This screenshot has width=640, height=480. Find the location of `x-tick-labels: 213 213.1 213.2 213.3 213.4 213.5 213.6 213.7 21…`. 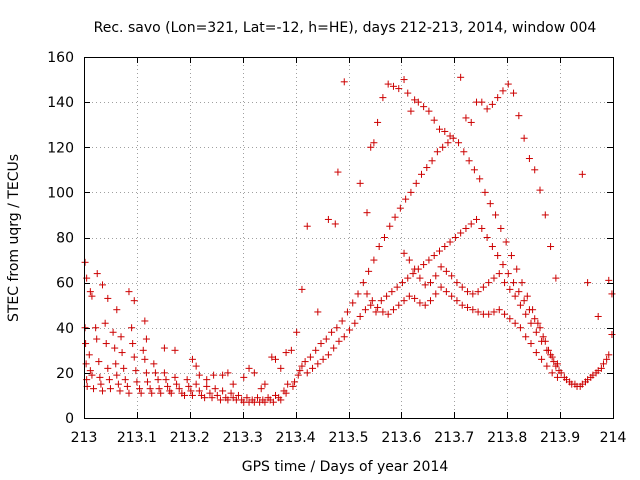

x-tick-labels: 213 213.1 213.2 213.3 213.4 213.5 213.6 213.7 21… is located at coordinates (349, 438).